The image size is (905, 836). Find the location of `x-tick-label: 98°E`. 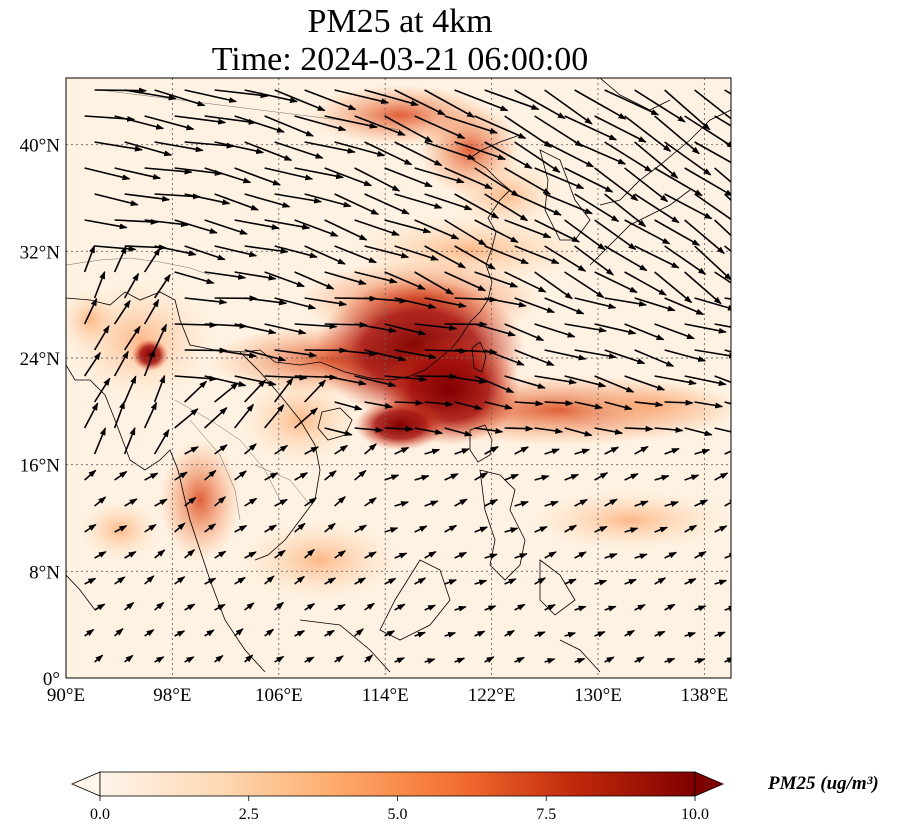

x-tick-label: 98°E is located at coordinates (172, 695).